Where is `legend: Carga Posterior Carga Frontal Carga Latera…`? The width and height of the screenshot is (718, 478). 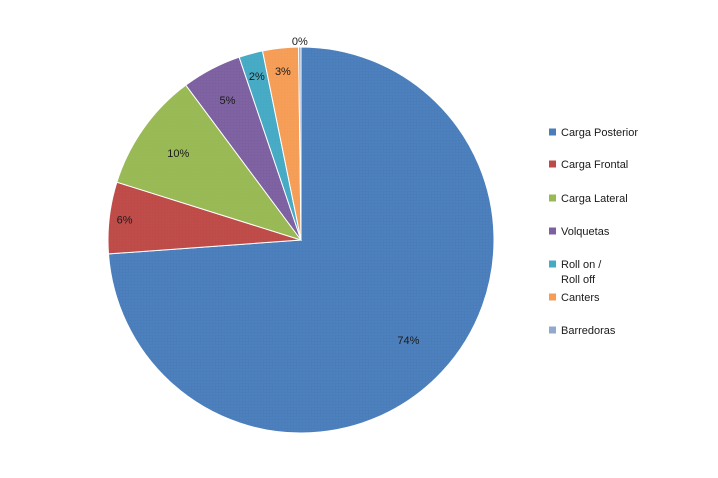 legend: Carga Posterior Carga Frontal Carga Latera… is located at coordinates (593, 232).